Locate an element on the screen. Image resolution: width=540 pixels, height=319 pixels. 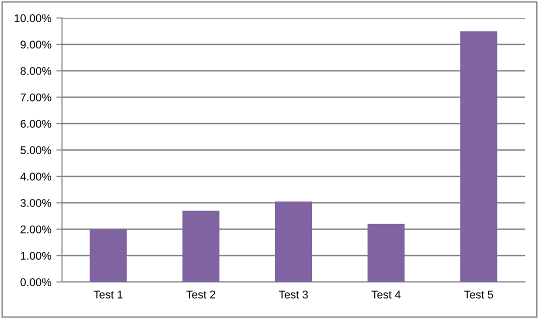
y-tick-label: 10.00% is located at coordinates (33, 18).